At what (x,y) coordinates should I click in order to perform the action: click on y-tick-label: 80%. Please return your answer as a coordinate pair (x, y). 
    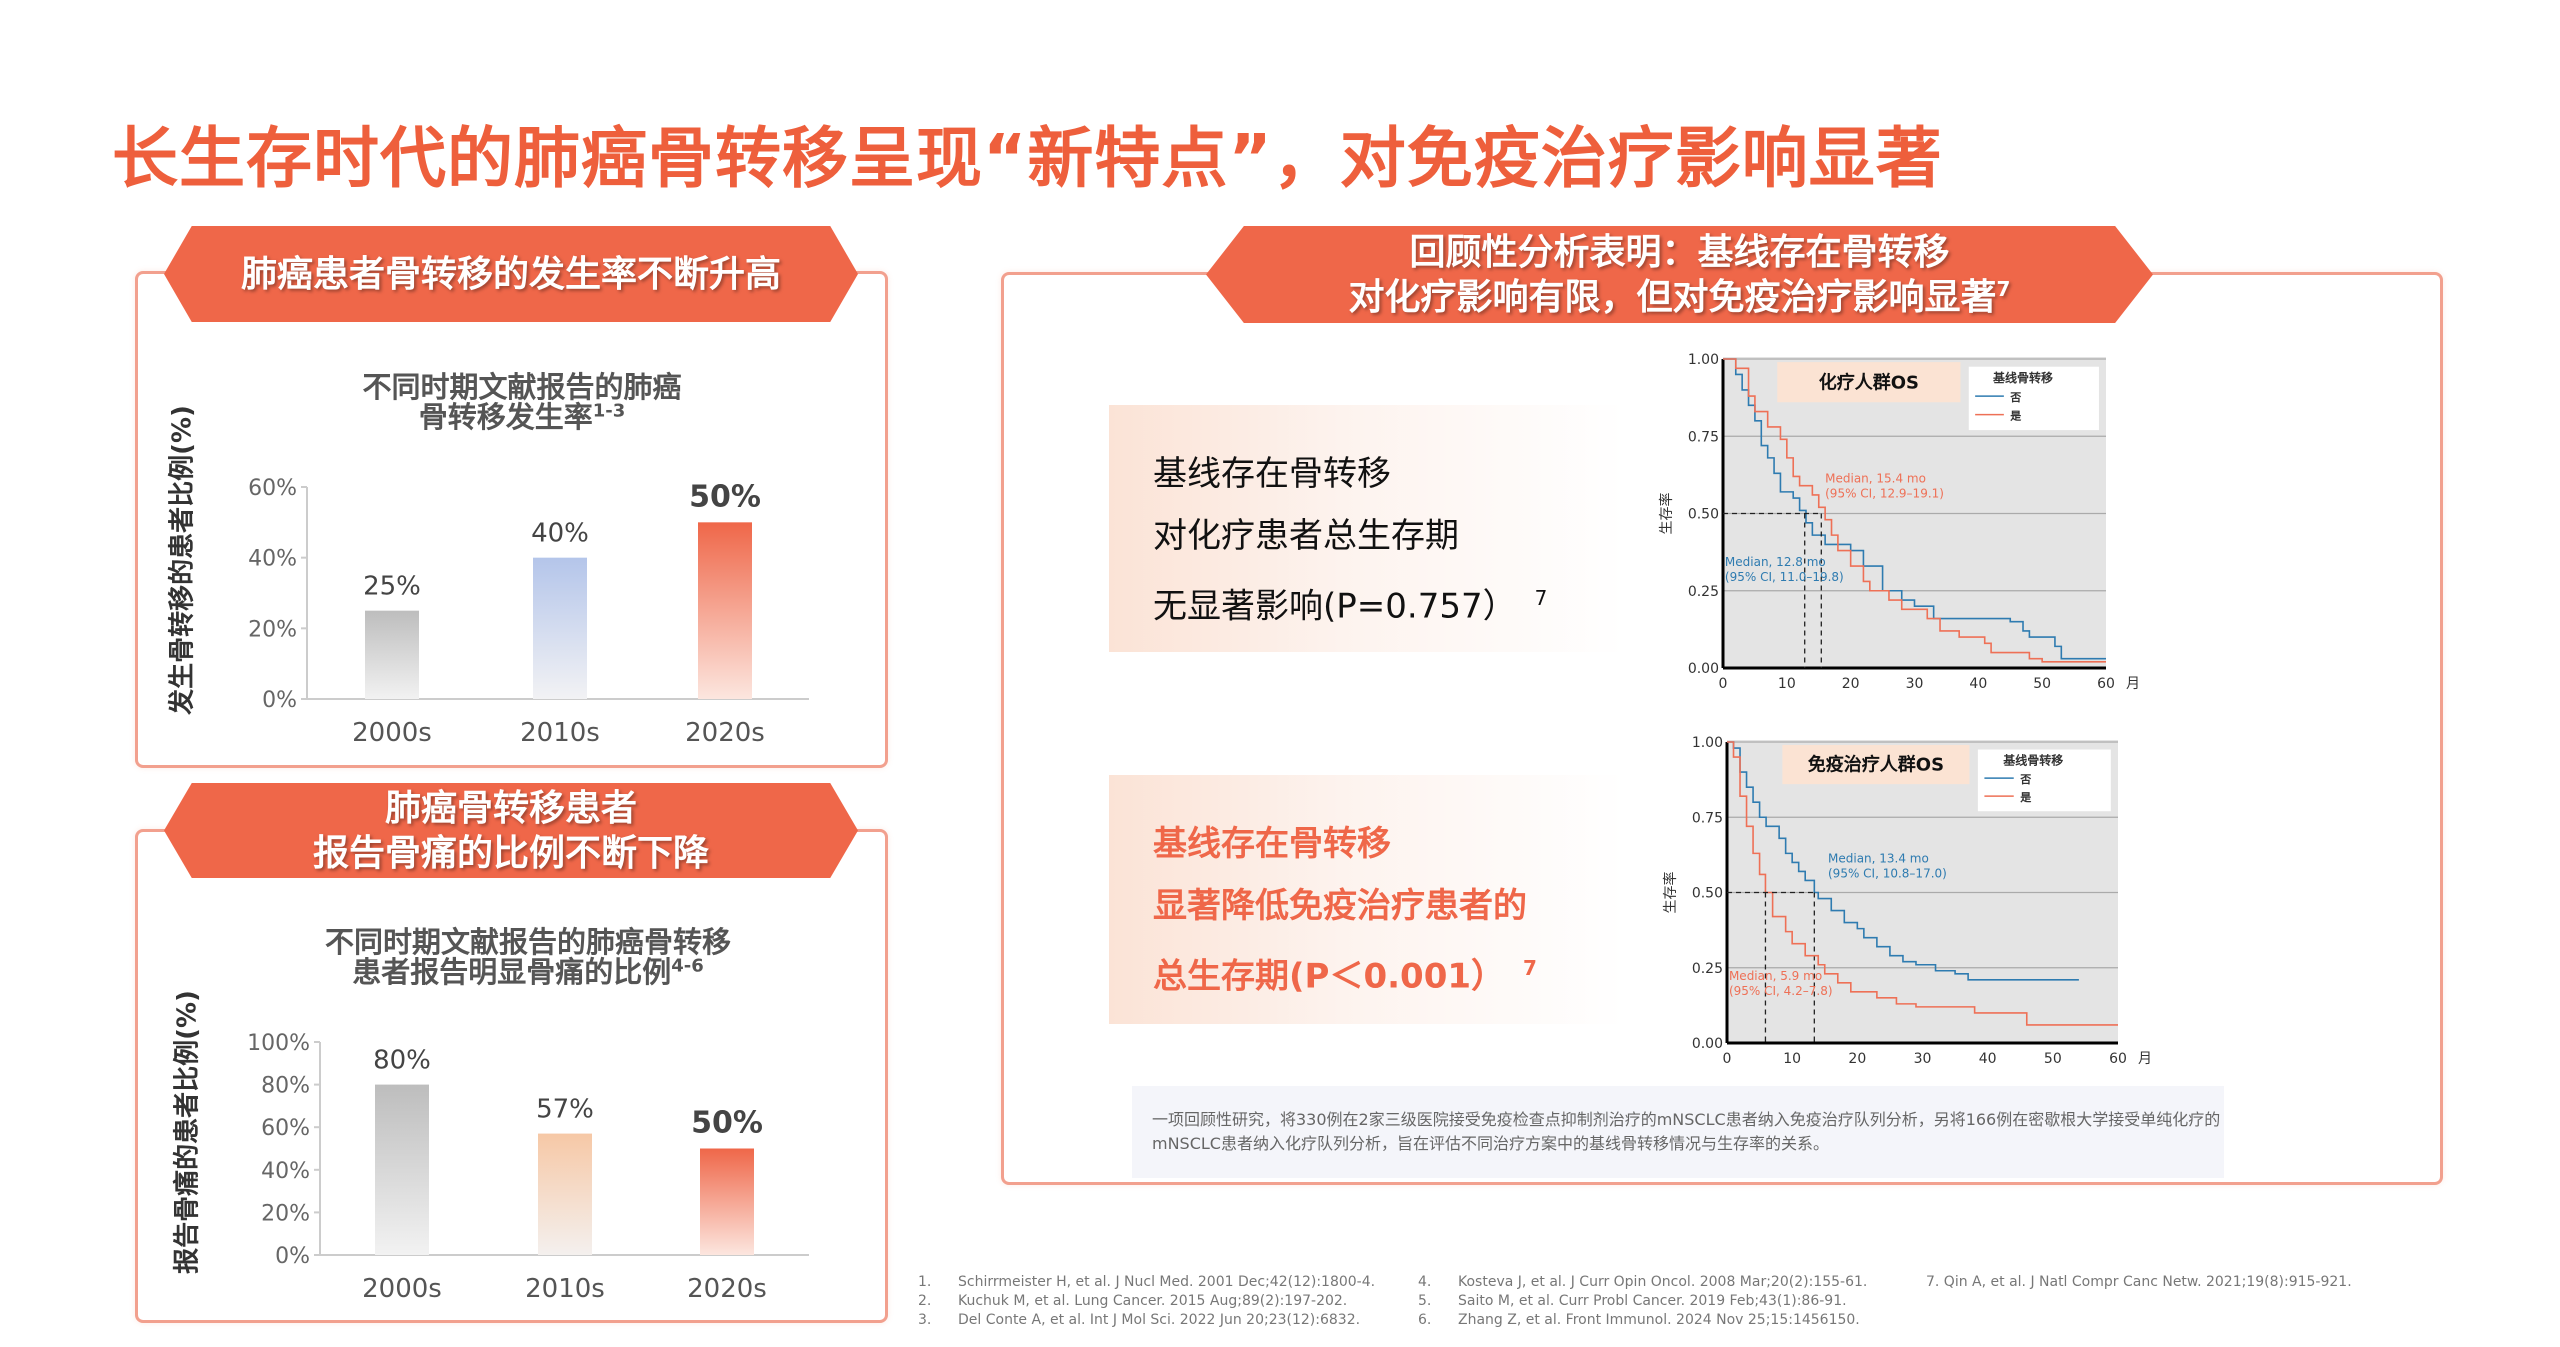
    Looking at the image, I should click on (285, 1086).